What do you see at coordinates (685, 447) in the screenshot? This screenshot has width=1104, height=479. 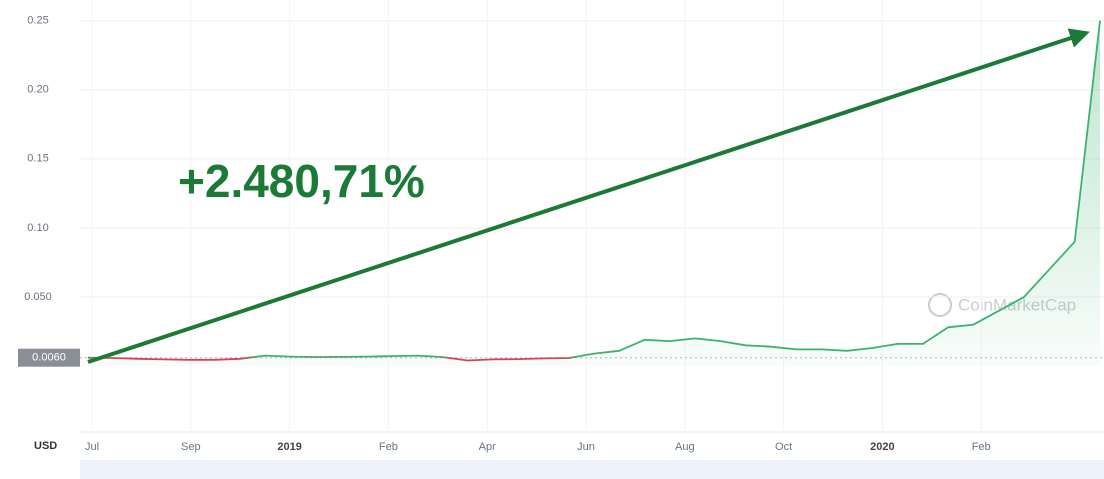 I see `x-tick-label: Aug` at bounding box center [685, 447].